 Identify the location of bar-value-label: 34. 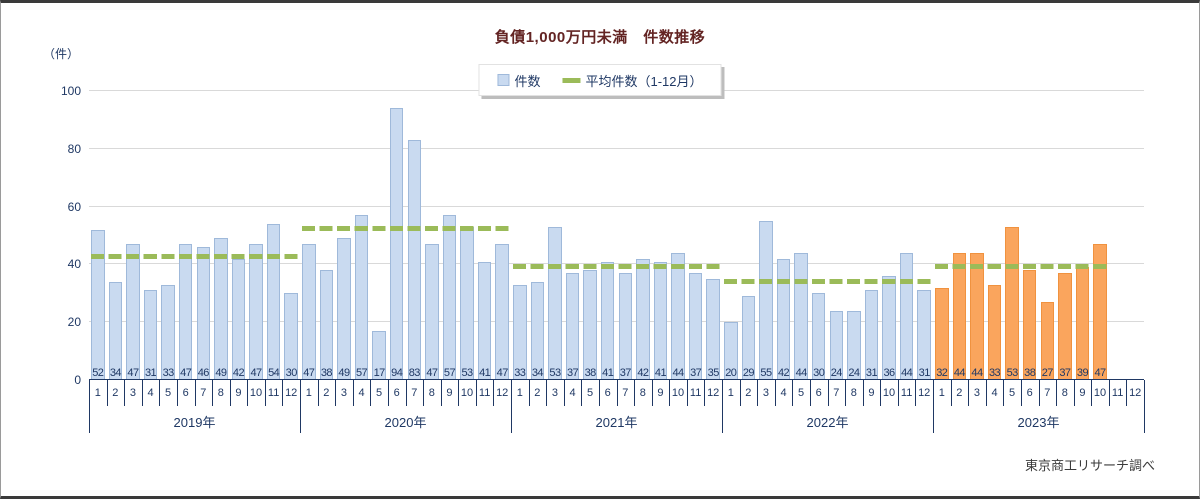
(115, 373).